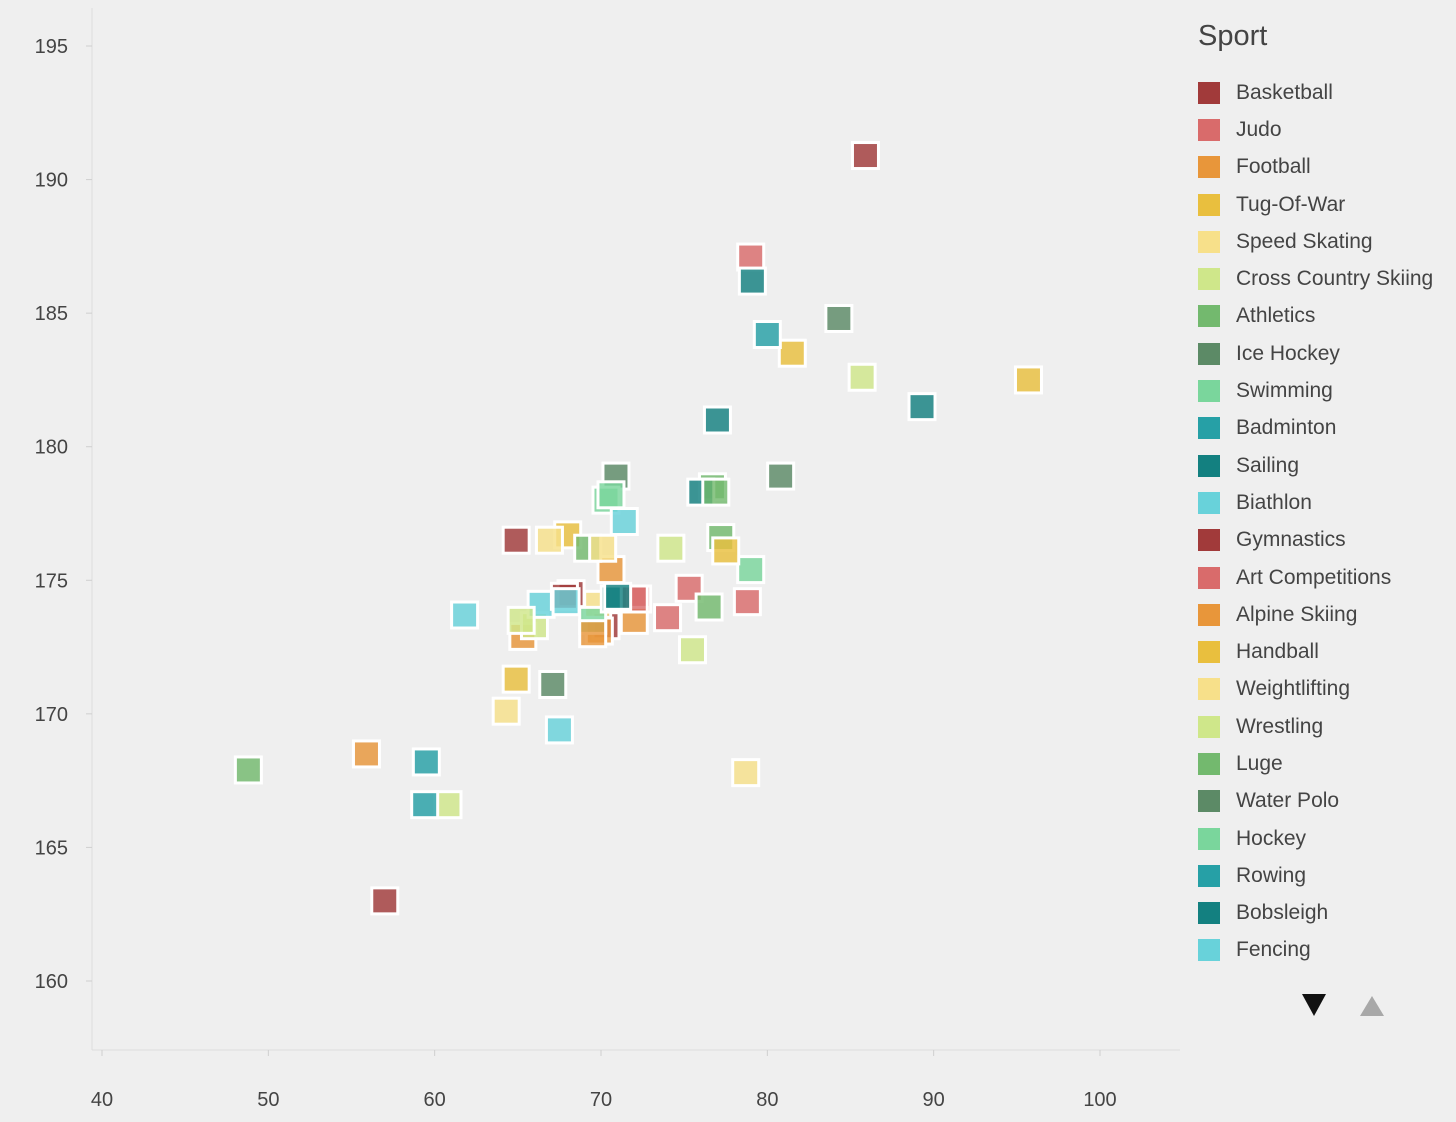  I want to click on legend-item: Alpine Skiing, so click(1327, 614).